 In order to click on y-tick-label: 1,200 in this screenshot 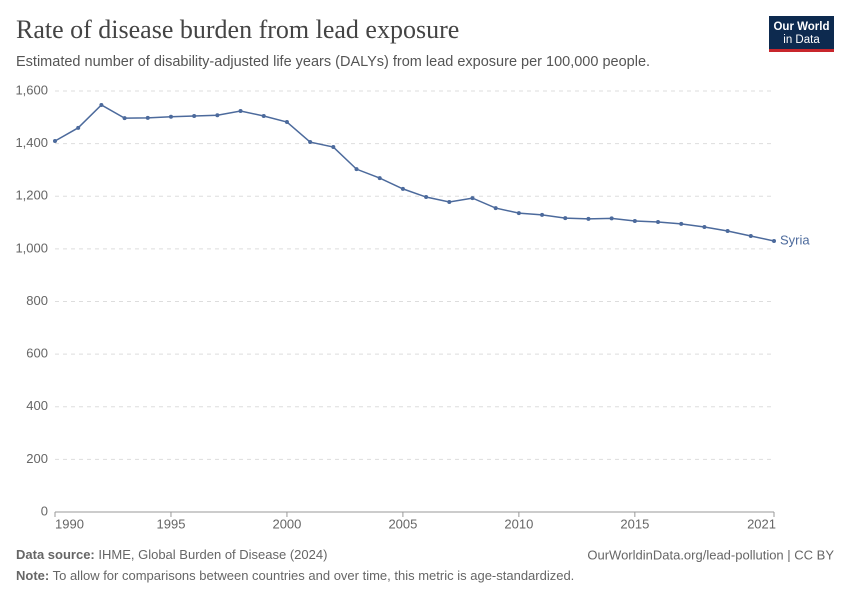, I will do `click(31, 195)`.